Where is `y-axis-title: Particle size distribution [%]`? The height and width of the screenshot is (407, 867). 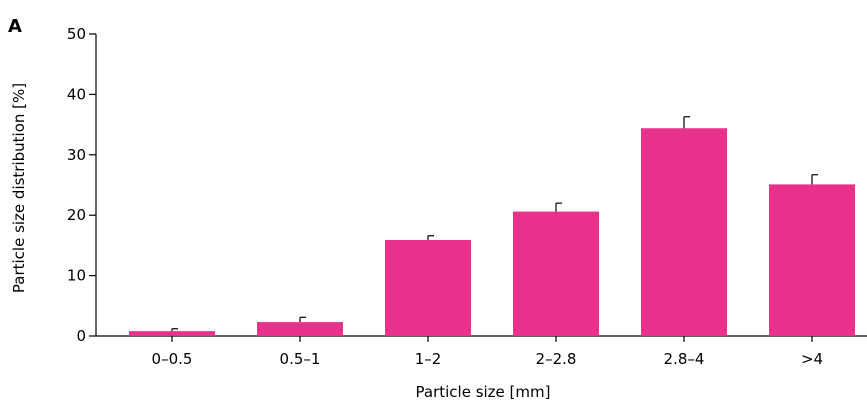
y-axis-title: Particle size distribution [%] is located at coordinates (19, 188).